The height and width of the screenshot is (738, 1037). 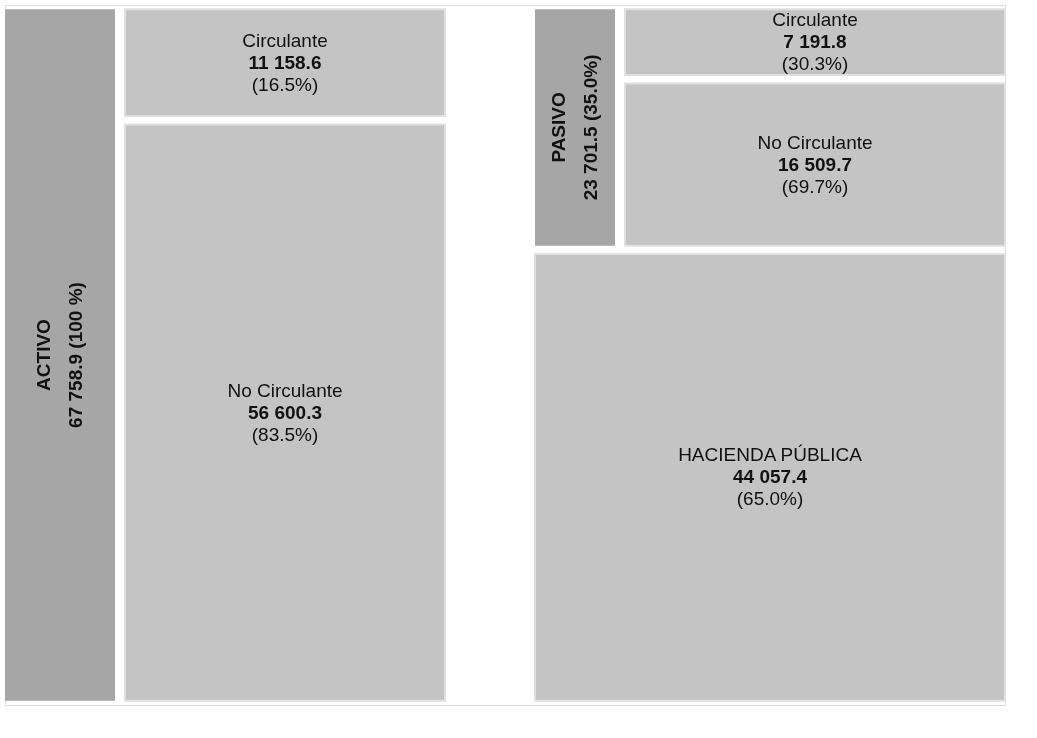 What do you see at coordinates (285, 412) in the screenshot?
I see `data-label: 56 600.3` at bounding box center [285, 412].